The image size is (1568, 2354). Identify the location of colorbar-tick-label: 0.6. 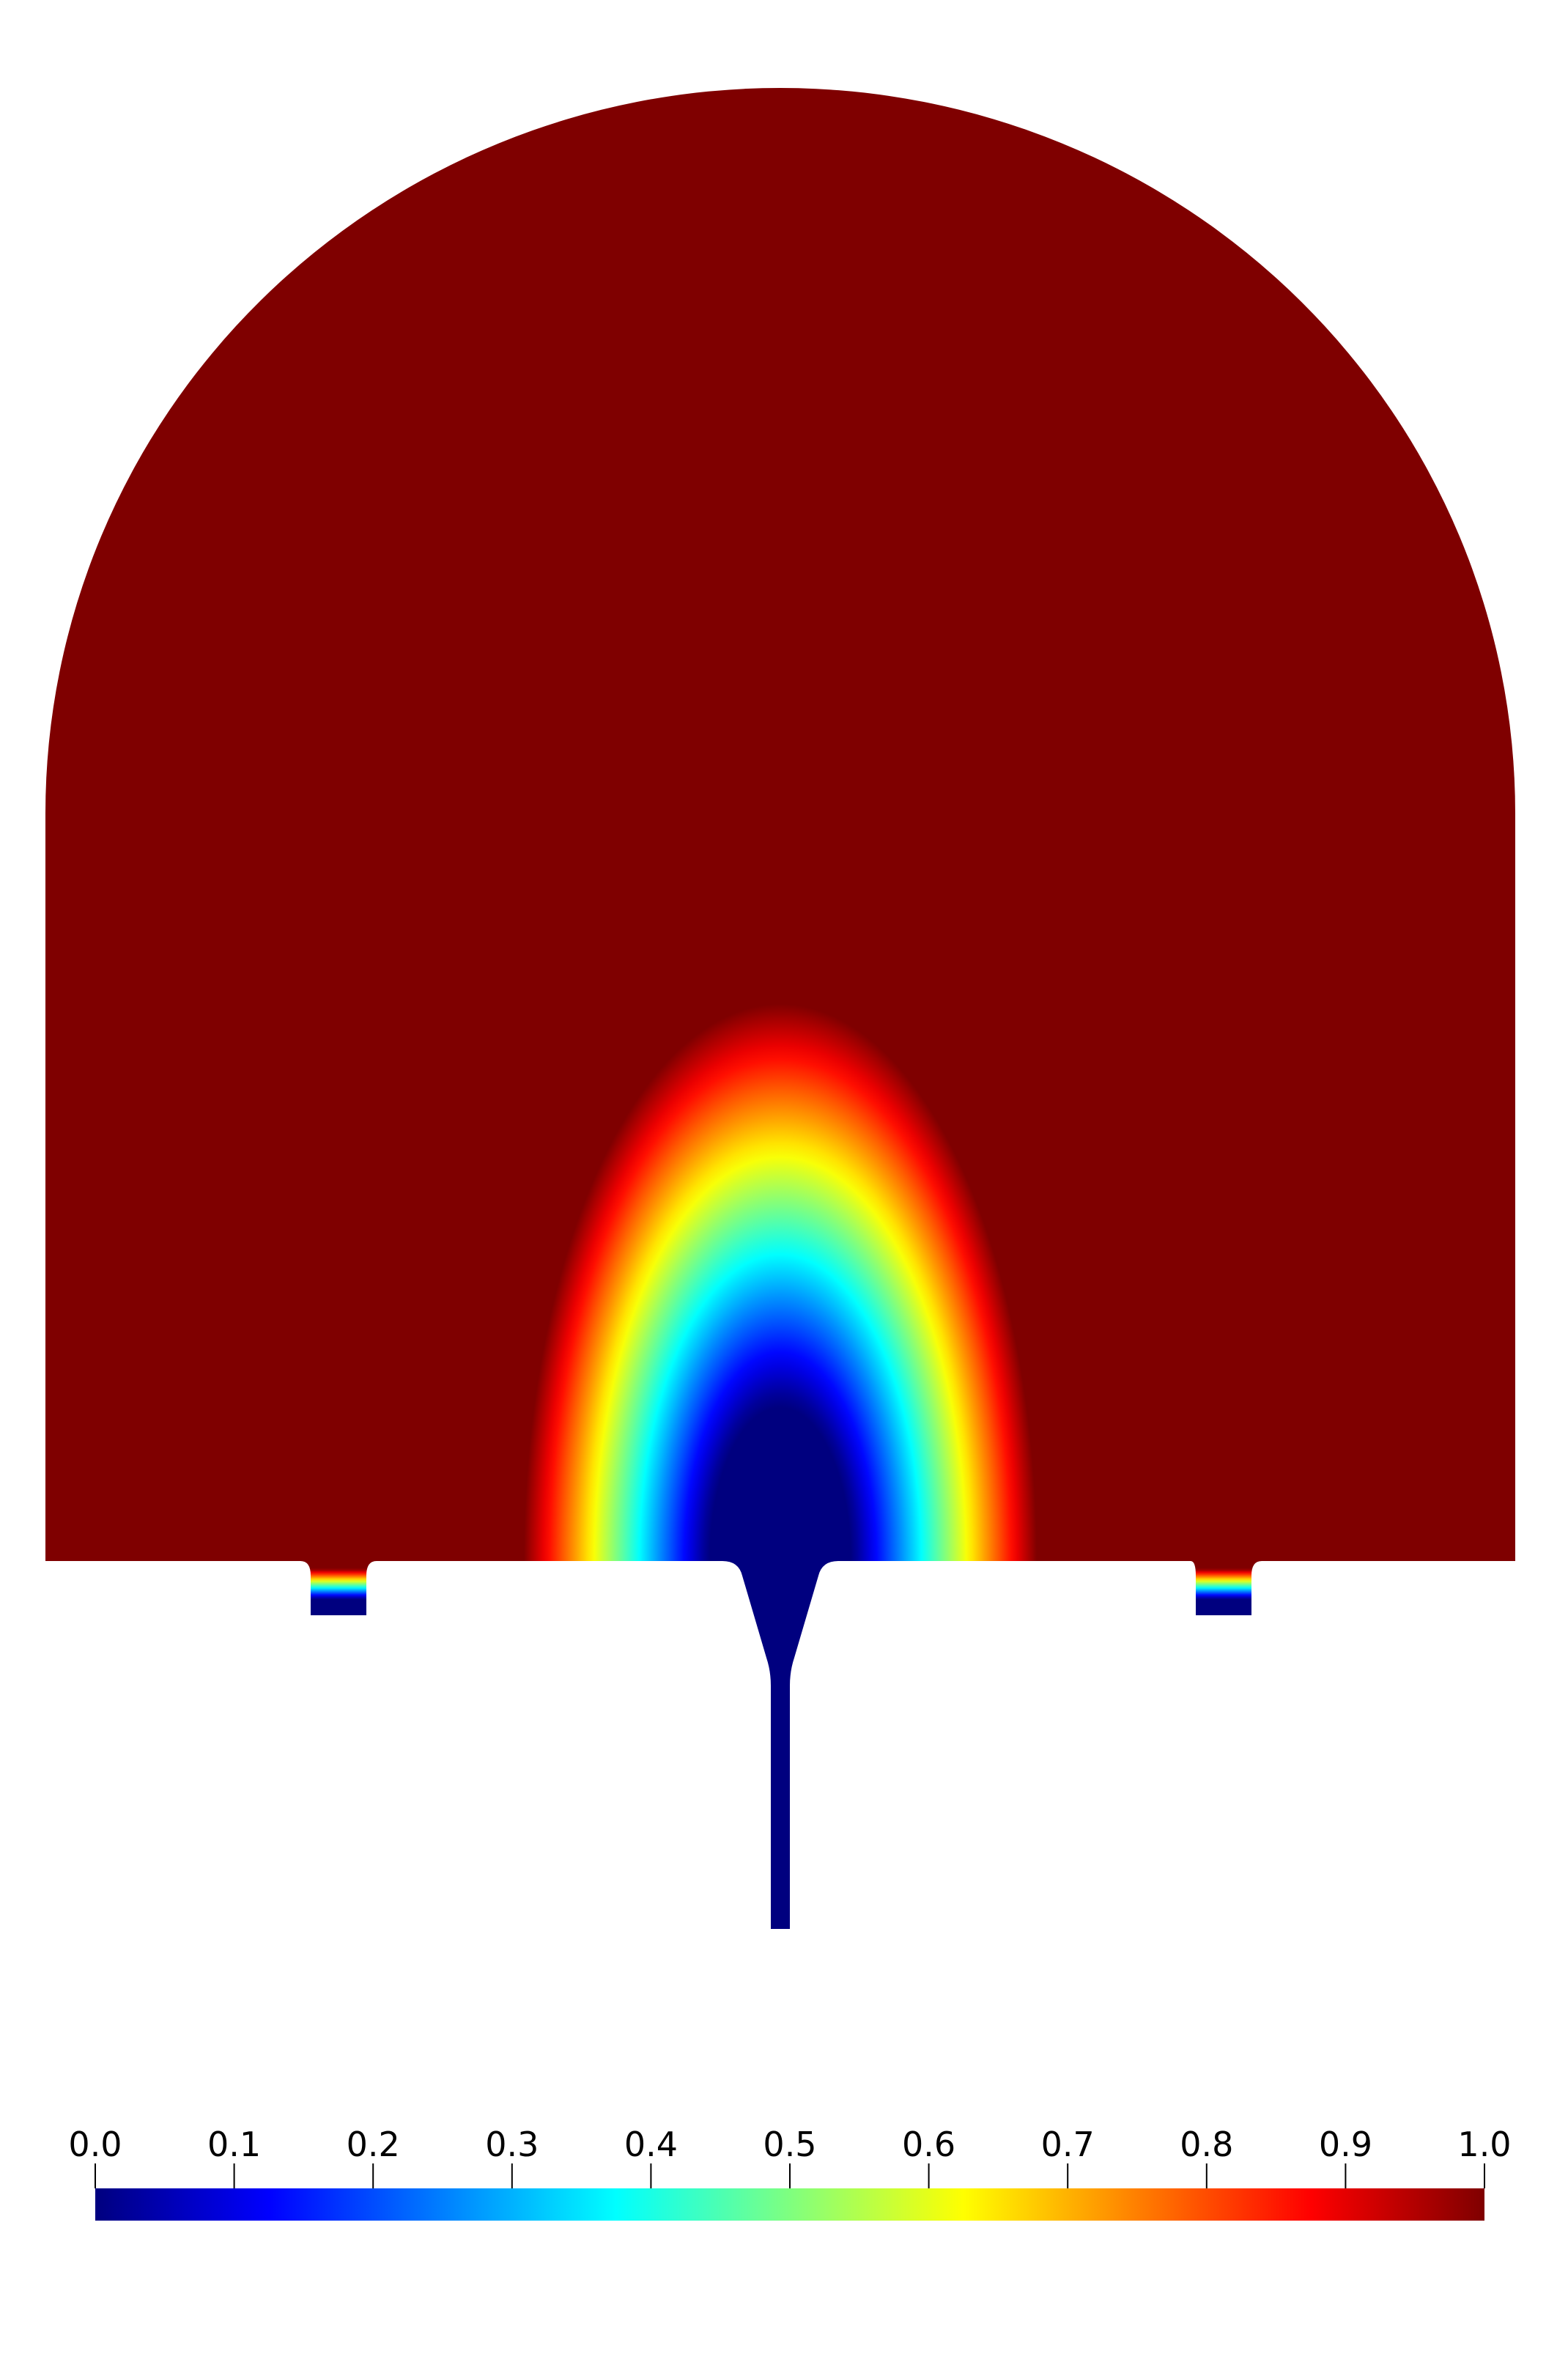
(928, 2144).